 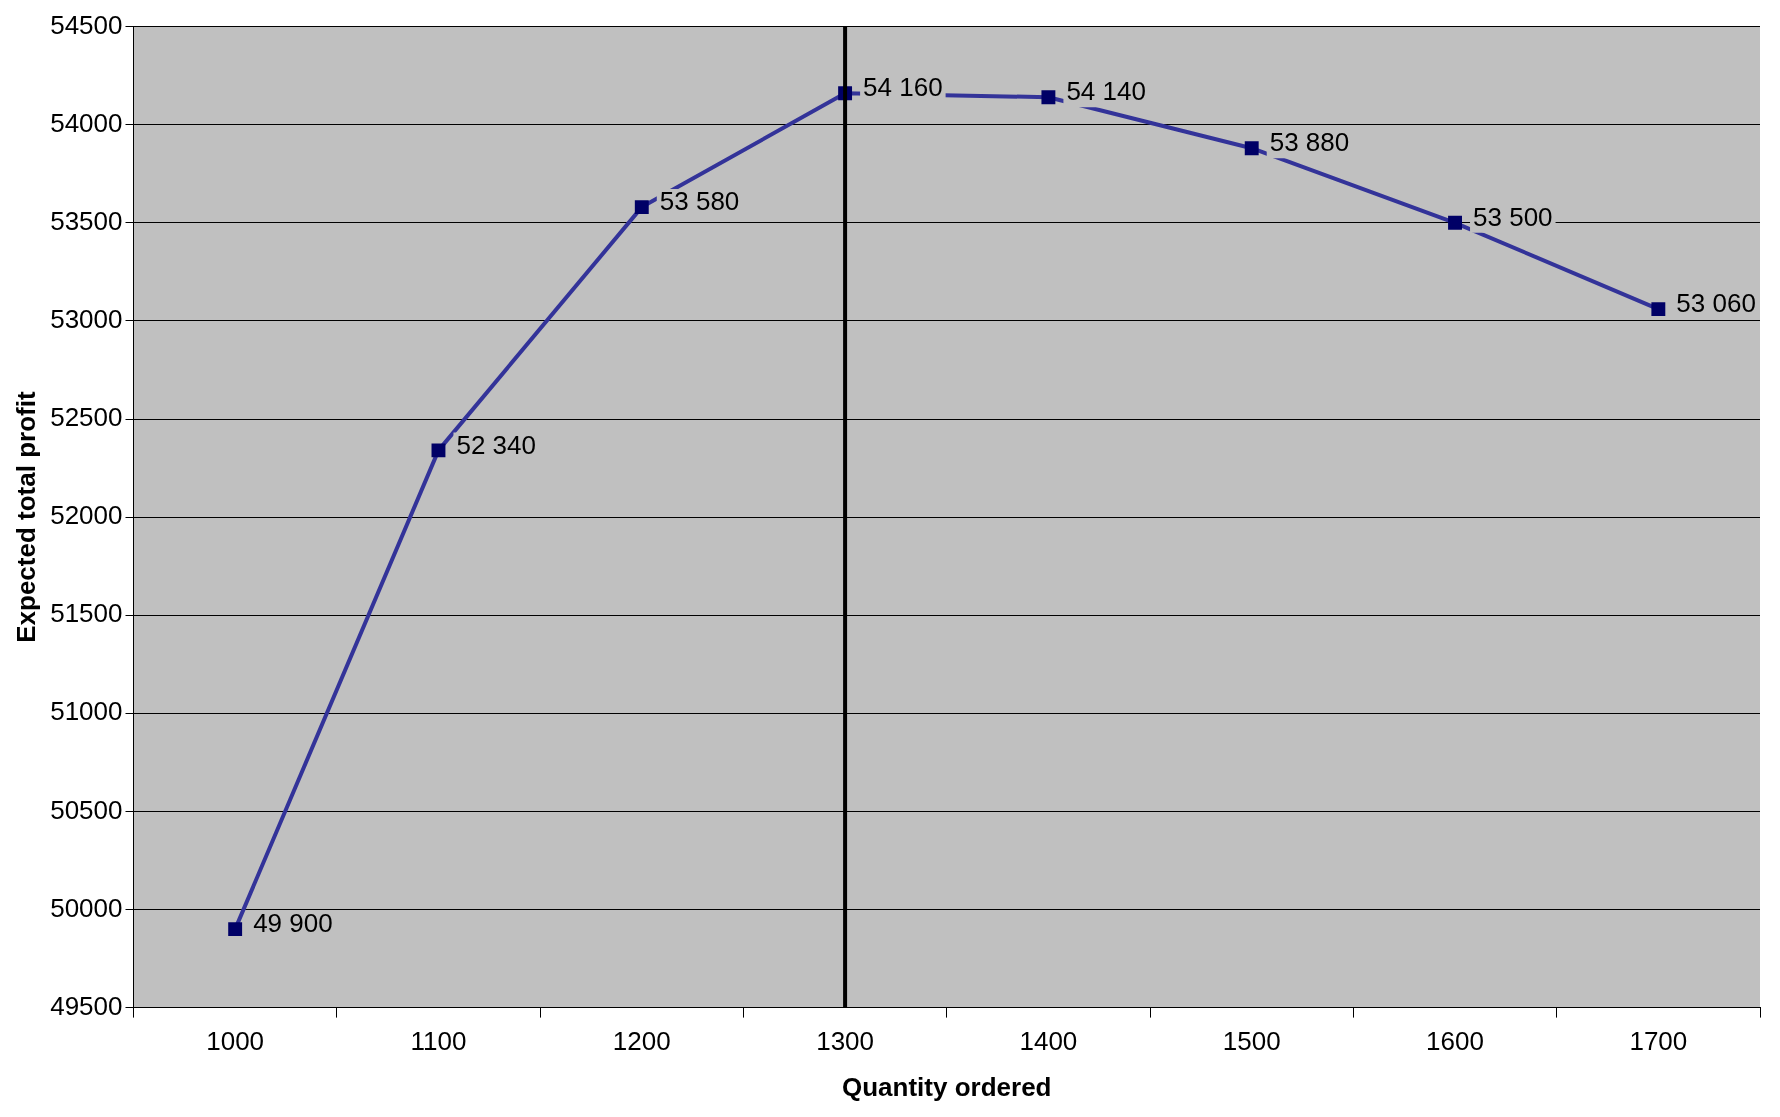 I want to click on y-tick-label: 54500, so click(x=86, y=24).